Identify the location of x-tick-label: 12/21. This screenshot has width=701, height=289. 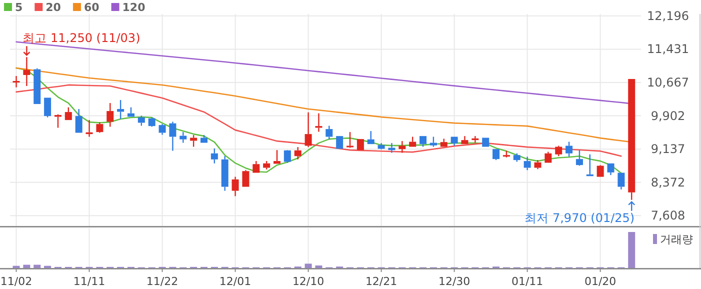
(381, 281).